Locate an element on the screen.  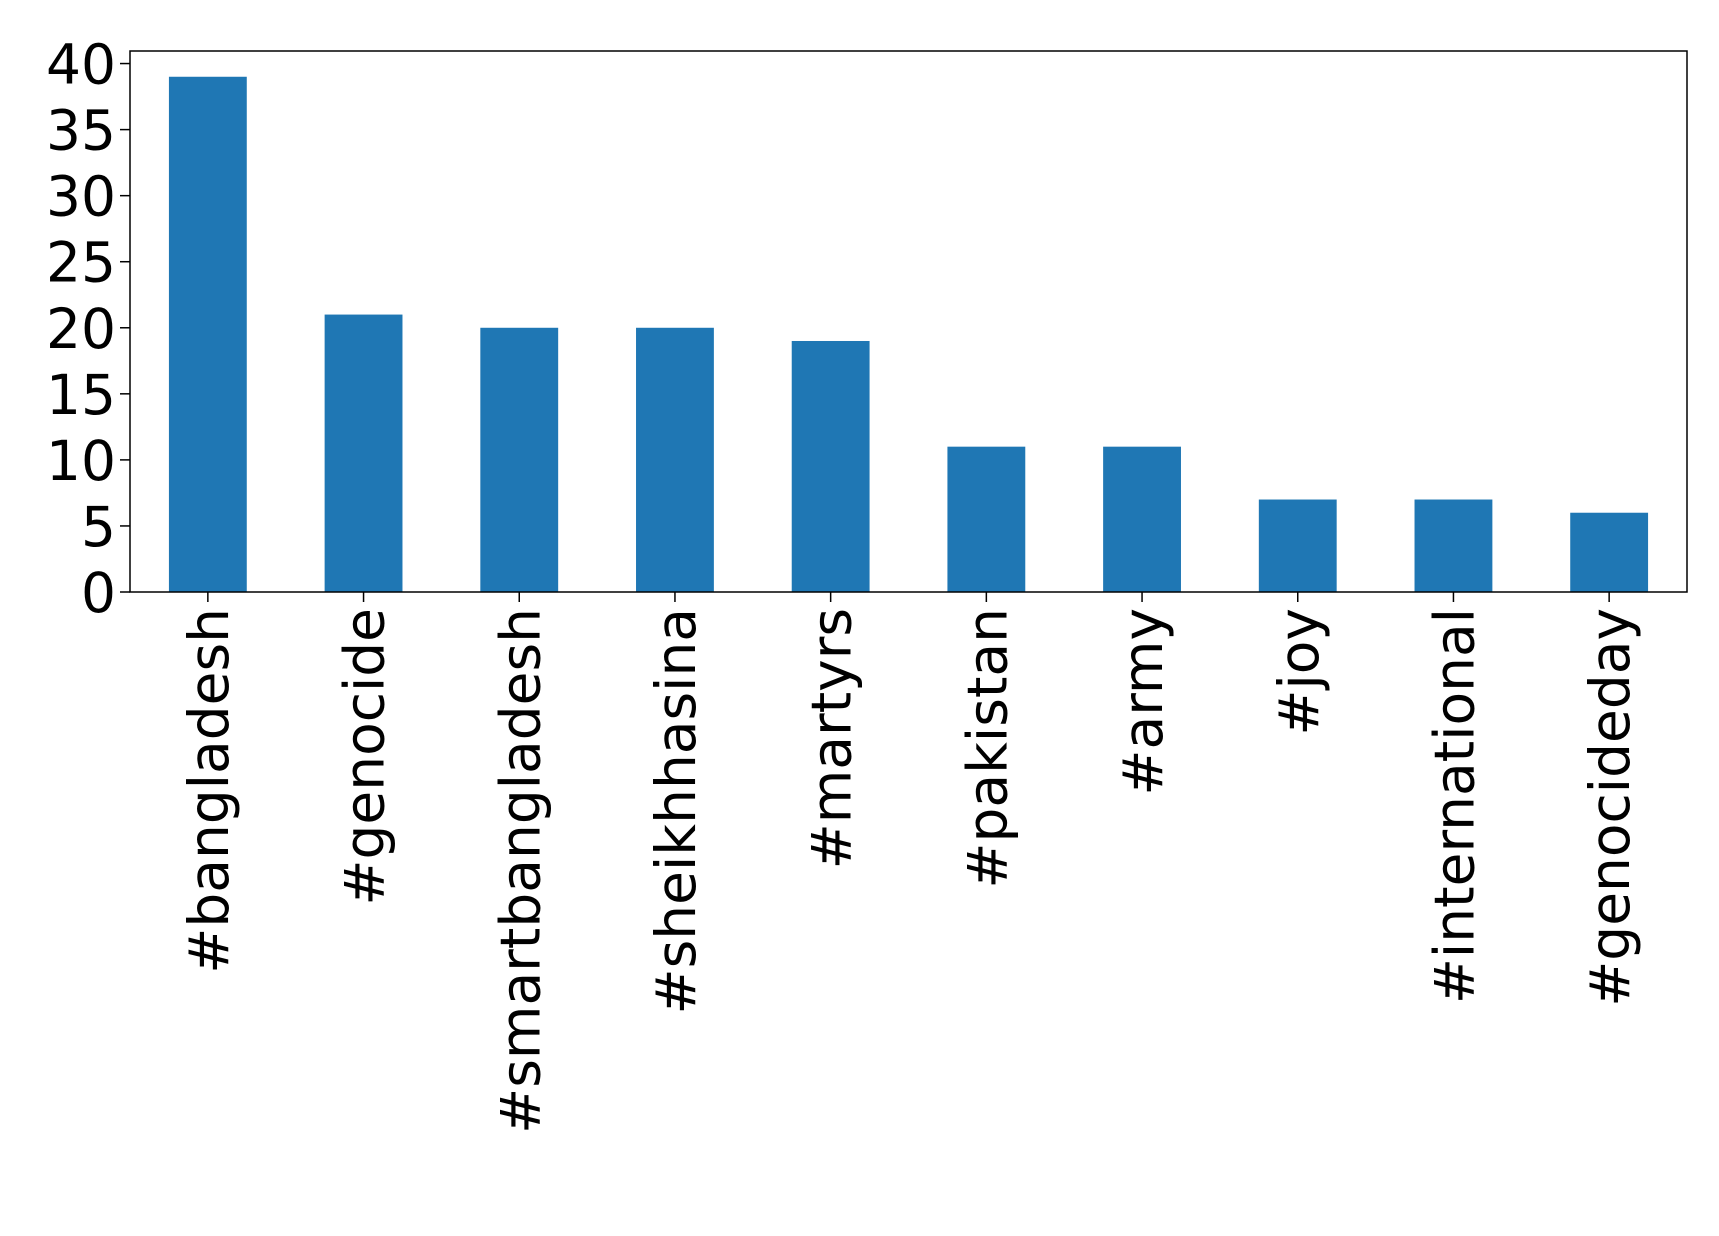
x-tick-label: #martyrs is located at coordinates (832, 738).